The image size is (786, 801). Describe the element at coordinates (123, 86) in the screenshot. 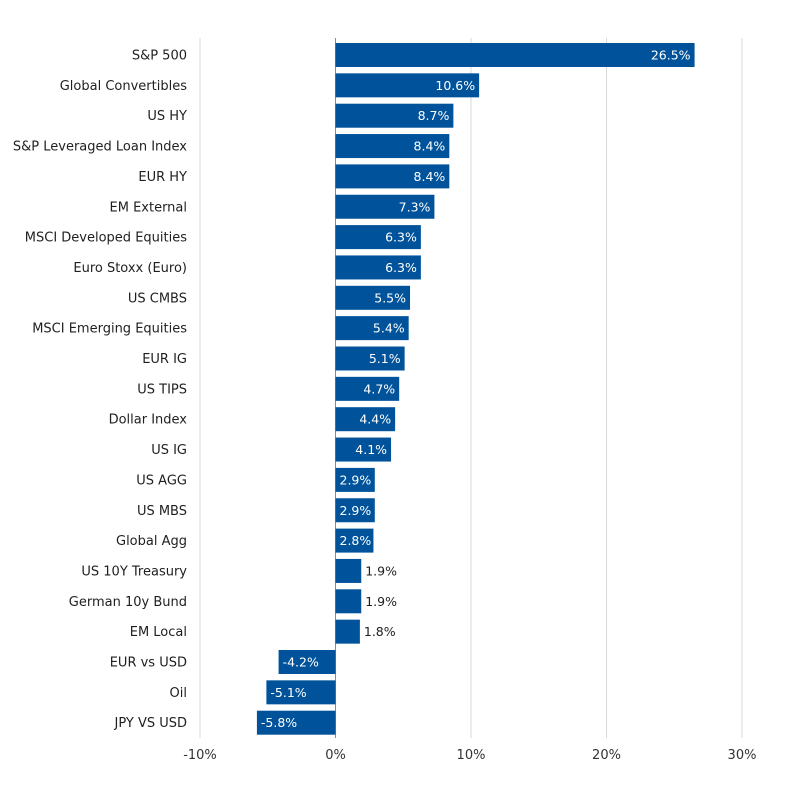

I see `category-label: Global Convertibles` at that location.